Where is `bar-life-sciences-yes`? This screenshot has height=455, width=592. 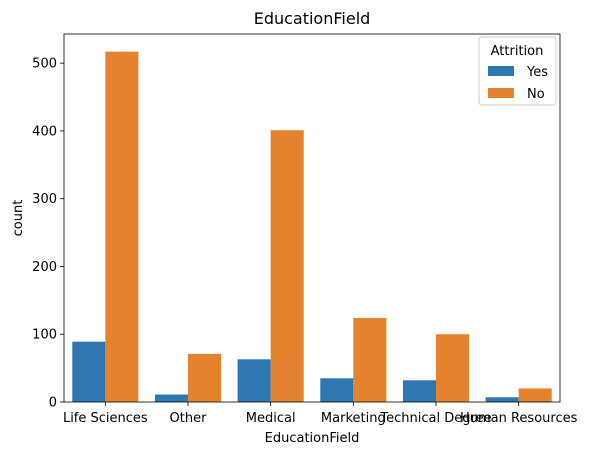
bar-life-sciences-yes is located at coordinates (89, 371).